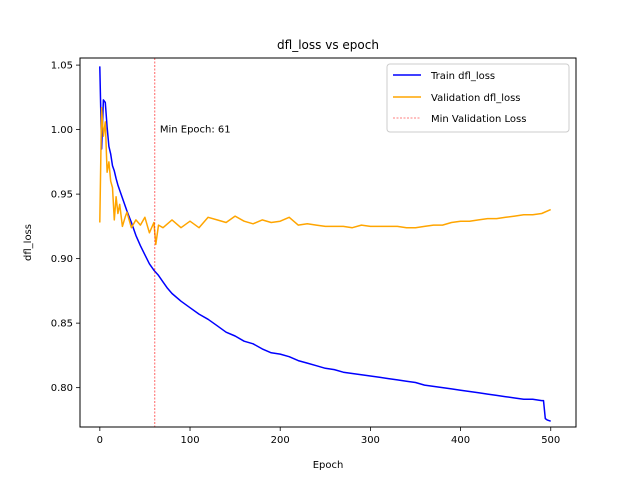 This screenshot has height=480, width=640. Describe the element at coordinates (189, 440) in the screenshot. I see `x-tick-label: 100` at that location.